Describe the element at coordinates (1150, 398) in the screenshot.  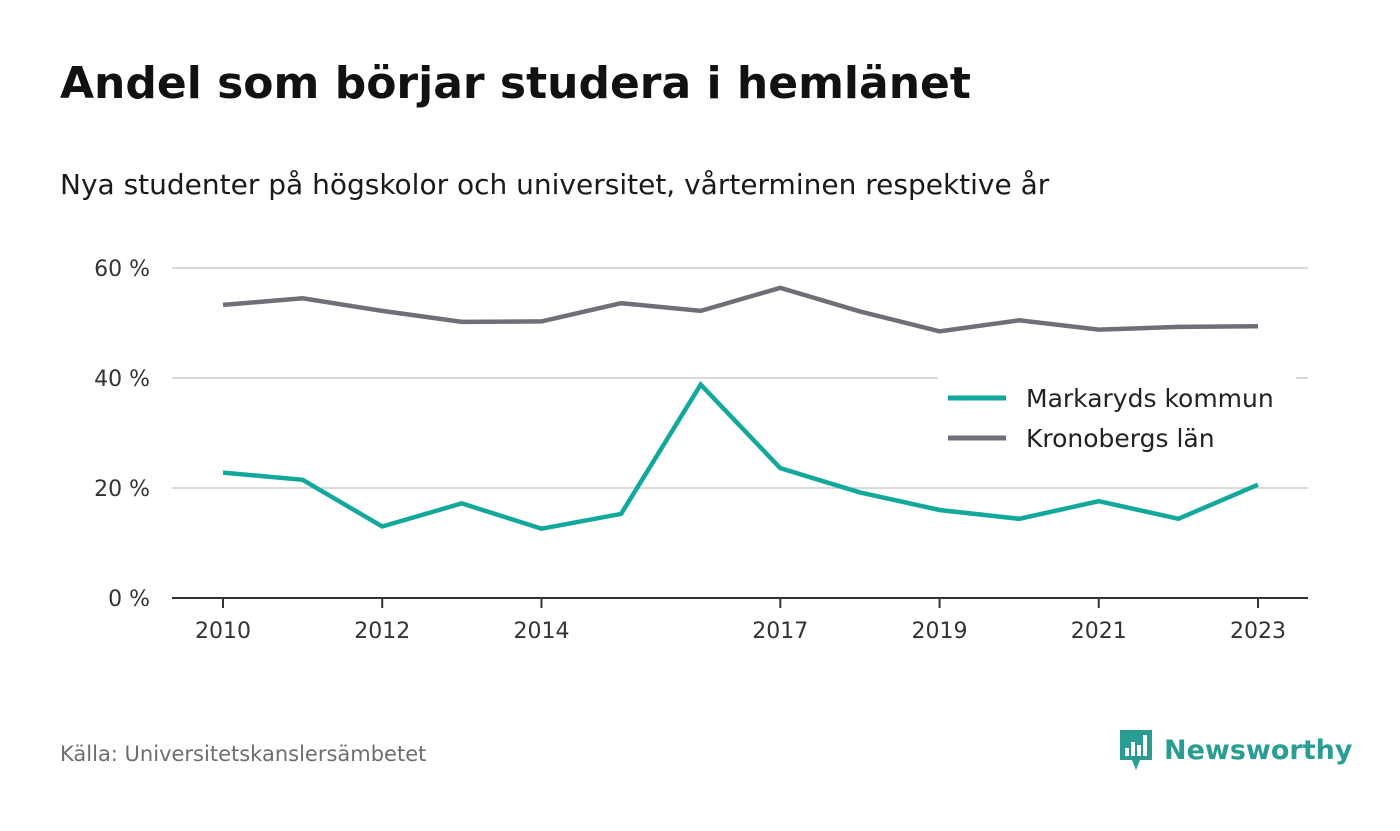
I see `legend-label: Markaryds kommun` at that location.